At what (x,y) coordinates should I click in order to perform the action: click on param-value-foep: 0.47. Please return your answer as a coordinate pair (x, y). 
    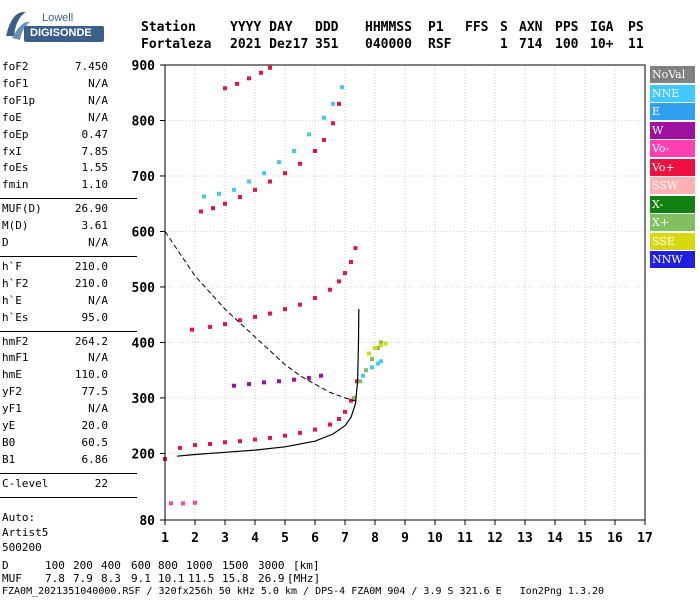
    Looking at the image, I should click on (95, 134).